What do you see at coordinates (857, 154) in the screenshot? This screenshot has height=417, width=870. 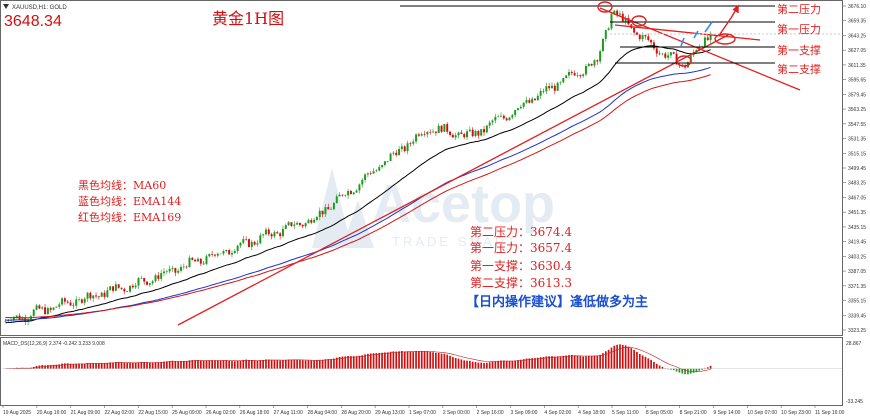 I see `price-scale-label: 3515.15` at bounding box center [857, 154].